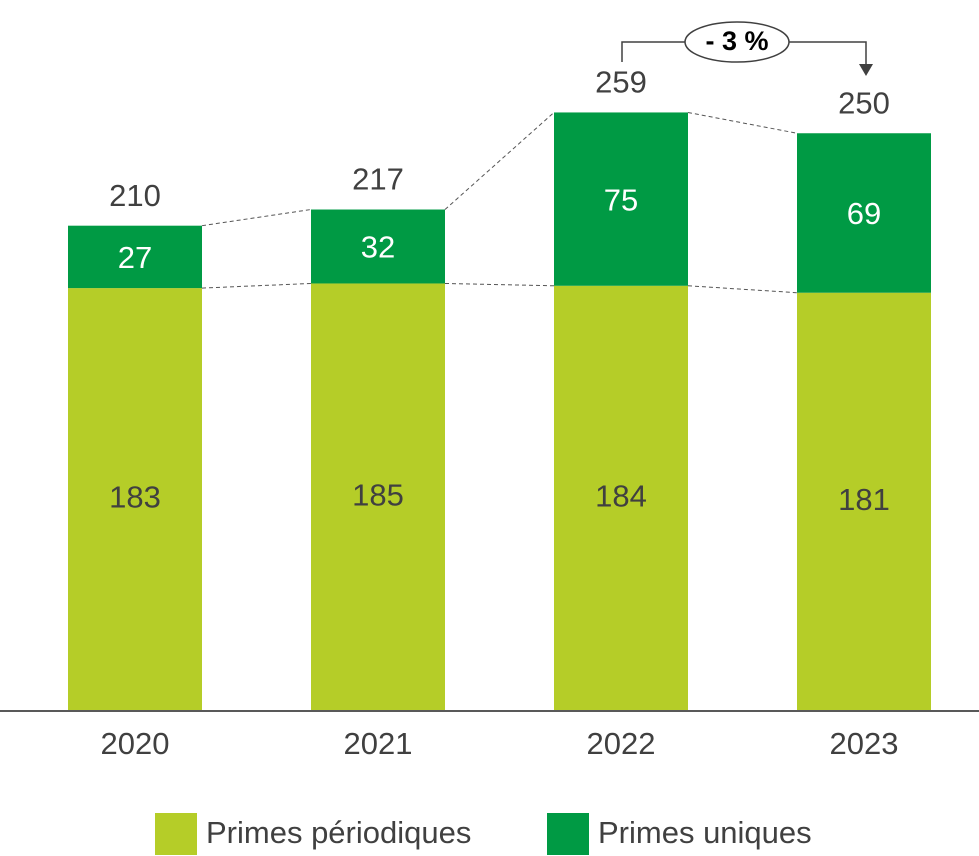 The height and width of the screenshot is (856, 979). I want to click on value-label: 181, so click(864, 499).